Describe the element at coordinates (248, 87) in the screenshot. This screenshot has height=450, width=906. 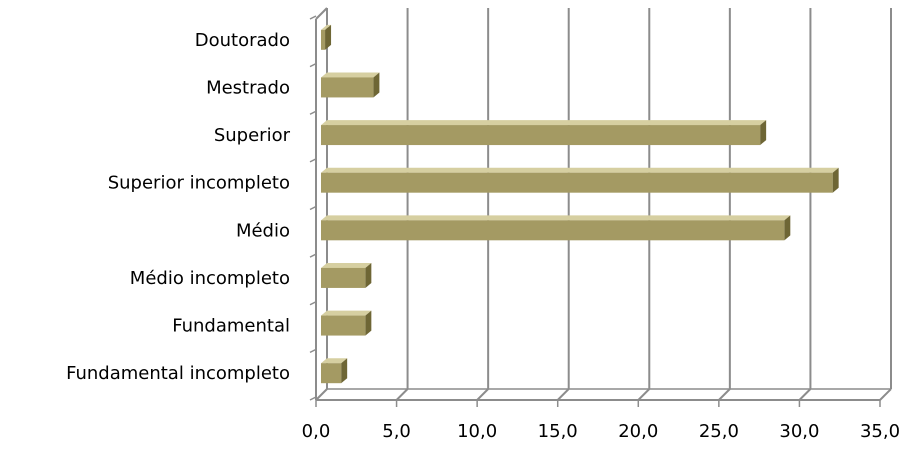
I see `category-label: Mestrado` at that location.